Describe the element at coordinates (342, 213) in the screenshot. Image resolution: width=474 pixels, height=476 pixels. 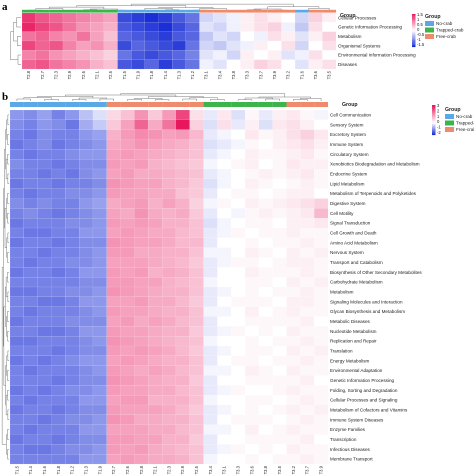
I see `row-label: Cell Motility` at that location.